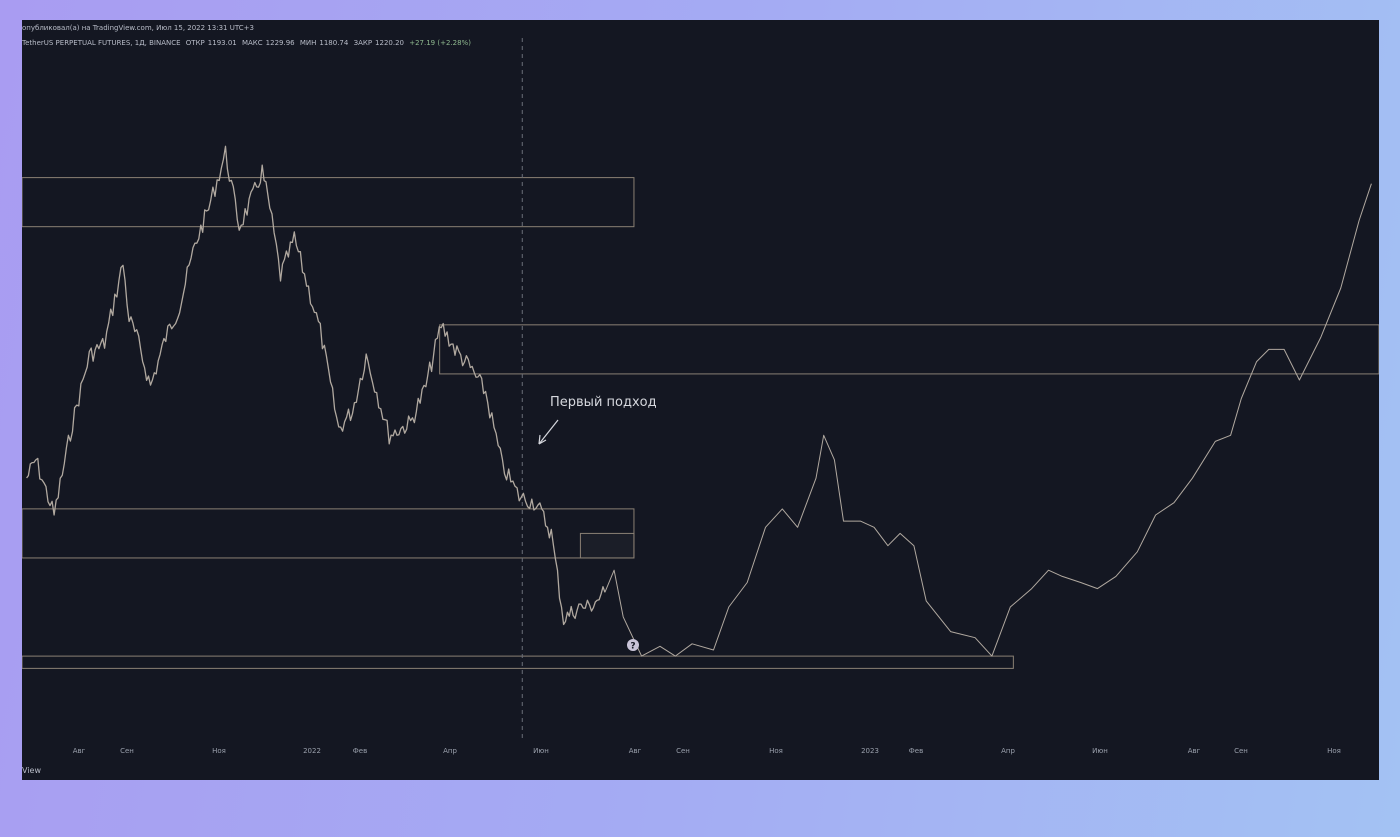 The width and height of the screenshot is (1400, 837). Describe the element at coordinates (308, 43) in the screenshot. I see `low-label: МИН` at that location.